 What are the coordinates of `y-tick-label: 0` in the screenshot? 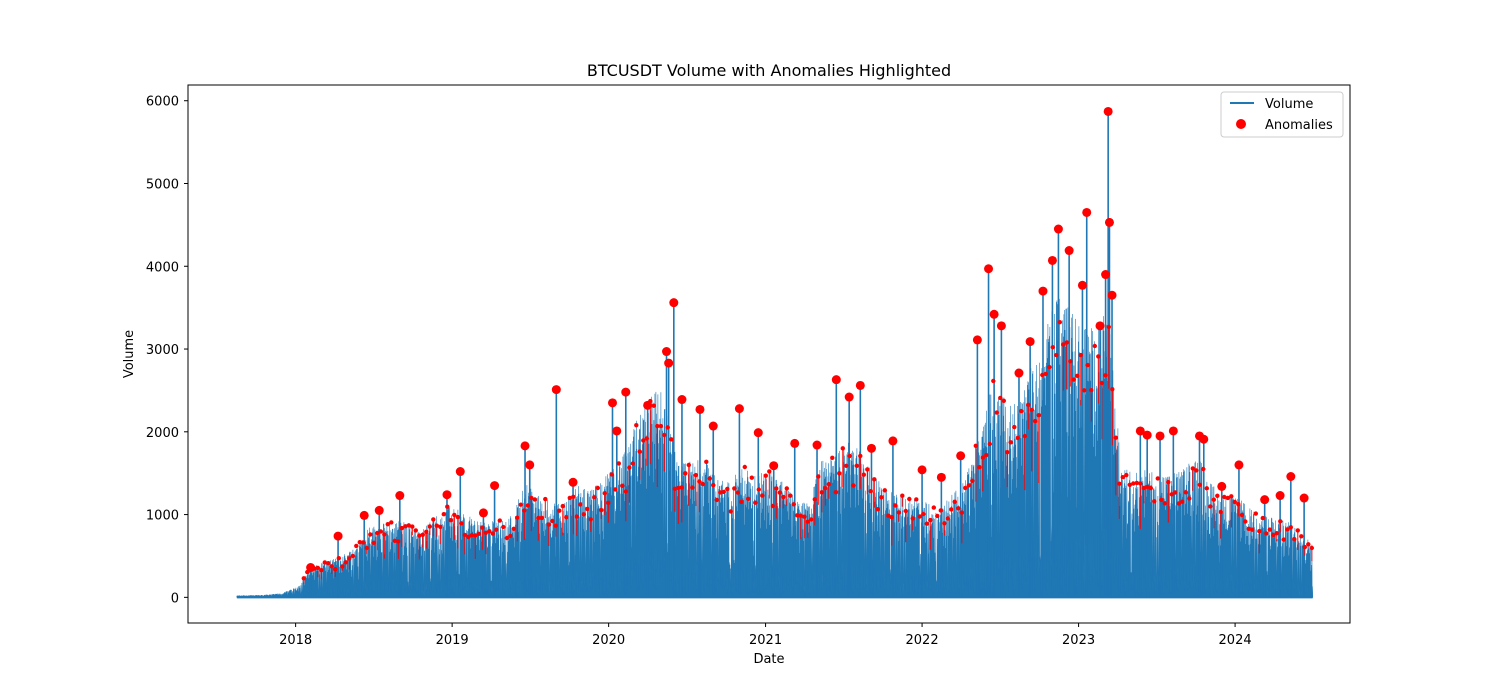 It's located at (175, 598).